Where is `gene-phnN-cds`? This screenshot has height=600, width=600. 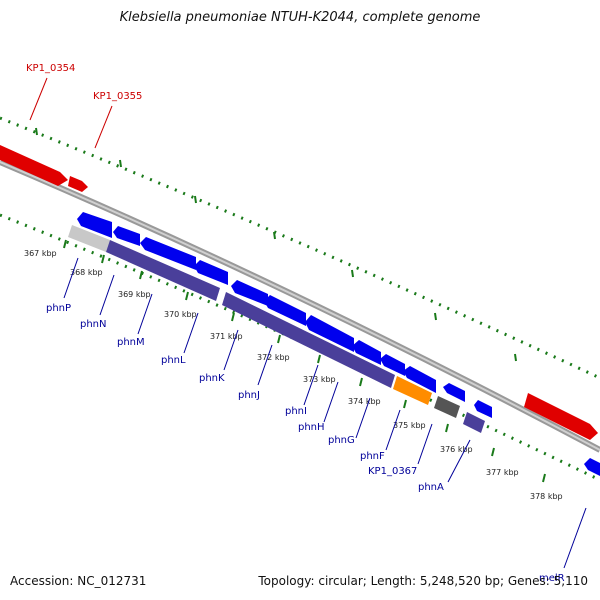 gene-phnN-cds is located at coordinates (126, 236).